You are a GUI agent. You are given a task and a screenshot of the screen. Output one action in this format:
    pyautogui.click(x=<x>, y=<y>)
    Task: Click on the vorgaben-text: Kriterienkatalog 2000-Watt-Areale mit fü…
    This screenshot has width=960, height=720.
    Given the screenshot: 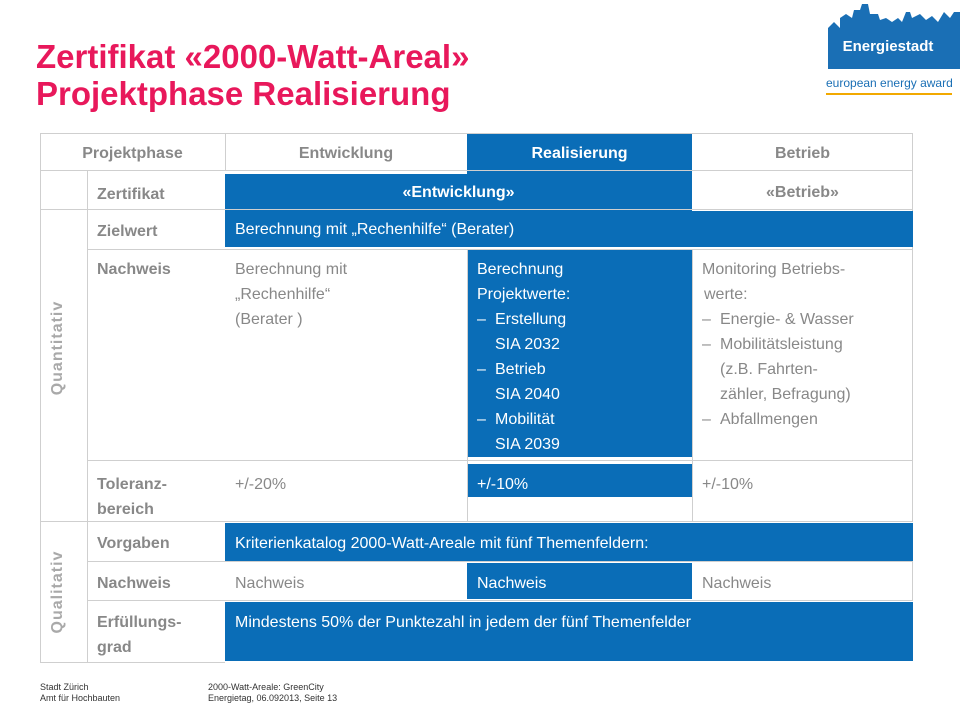 What is the action you would take?
    pyautogui.click(x=569, y=542)
    